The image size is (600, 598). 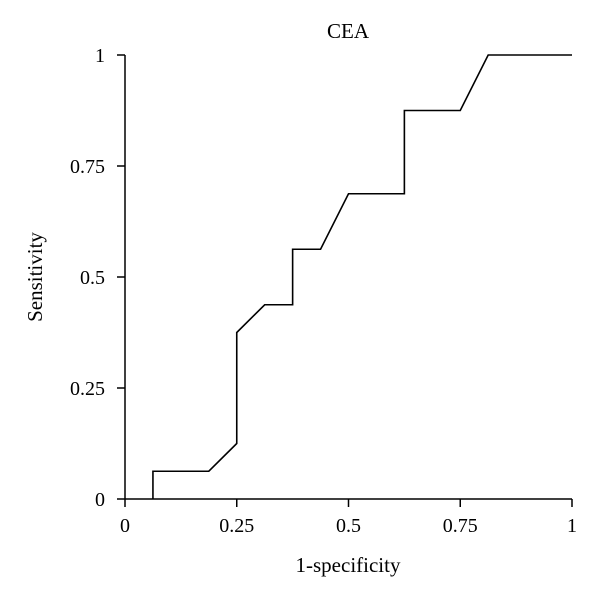 What do you see at coordinates (125, 526) in the screenshot?
I see `x-tick-label: 0` at bounding box center [125, 526].